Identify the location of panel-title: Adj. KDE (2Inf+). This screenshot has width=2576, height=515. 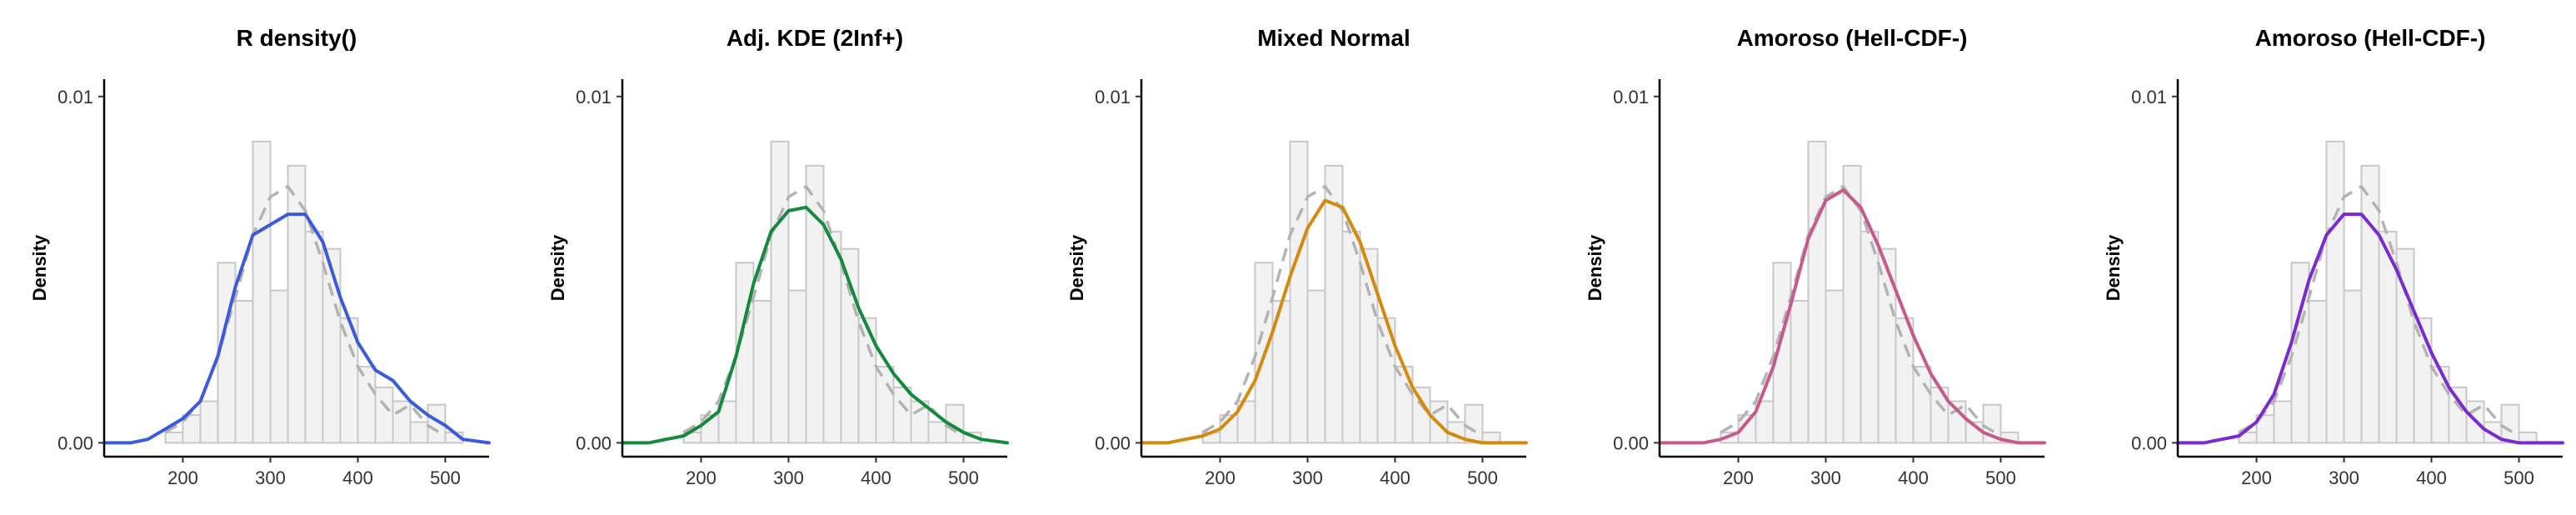
(814, 38).